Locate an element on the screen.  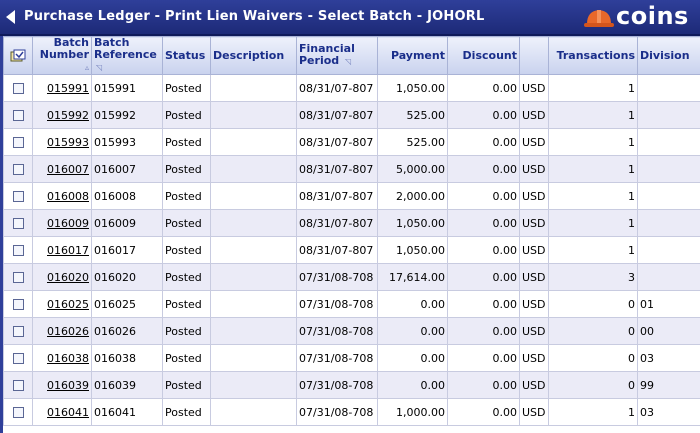
batch-number-link: 016039 is located at coordinates (68, 385).